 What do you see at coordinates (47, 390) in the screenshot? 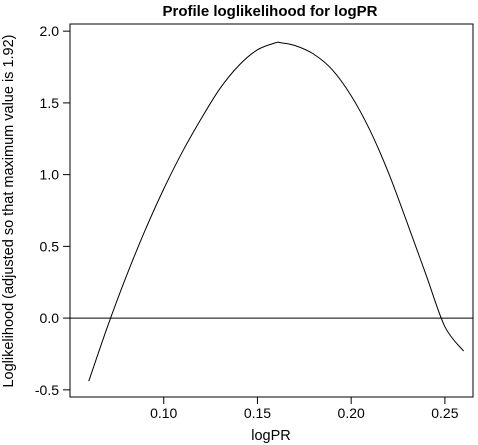
I see `y-tick-label: -0.5` at bounding box center [47, 390].